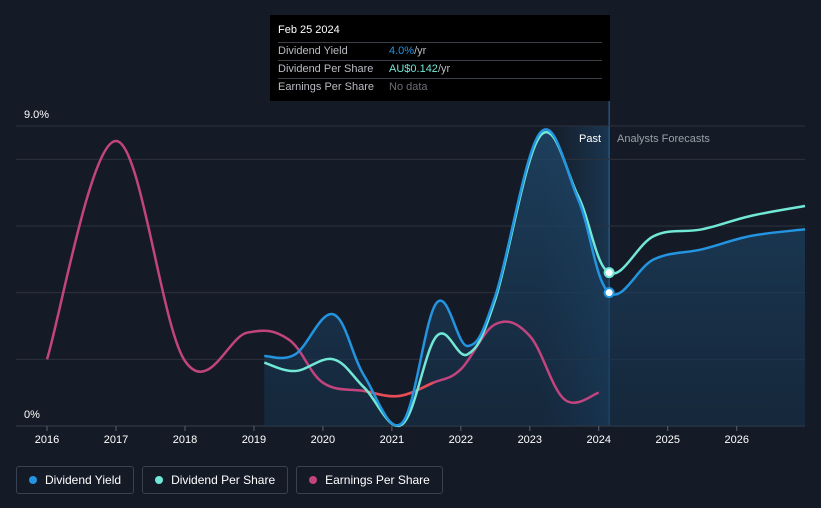 This screenshot has height=508, width=821. What do you see at coordinates (309, 30) in the screenshot?
I see `tooltip-date: Feb 25 2024` at bounding box center [309, 30].